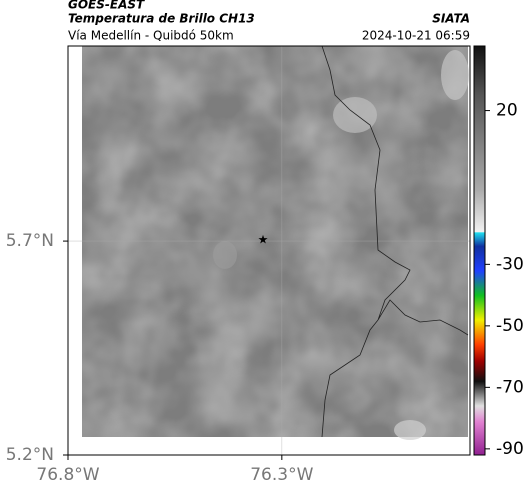 Image resolution: width=526 pixels, height=495 pixels. Describe the element at coordinates (451, 19) in the screenshot. I see `source: SIATA` at that location.